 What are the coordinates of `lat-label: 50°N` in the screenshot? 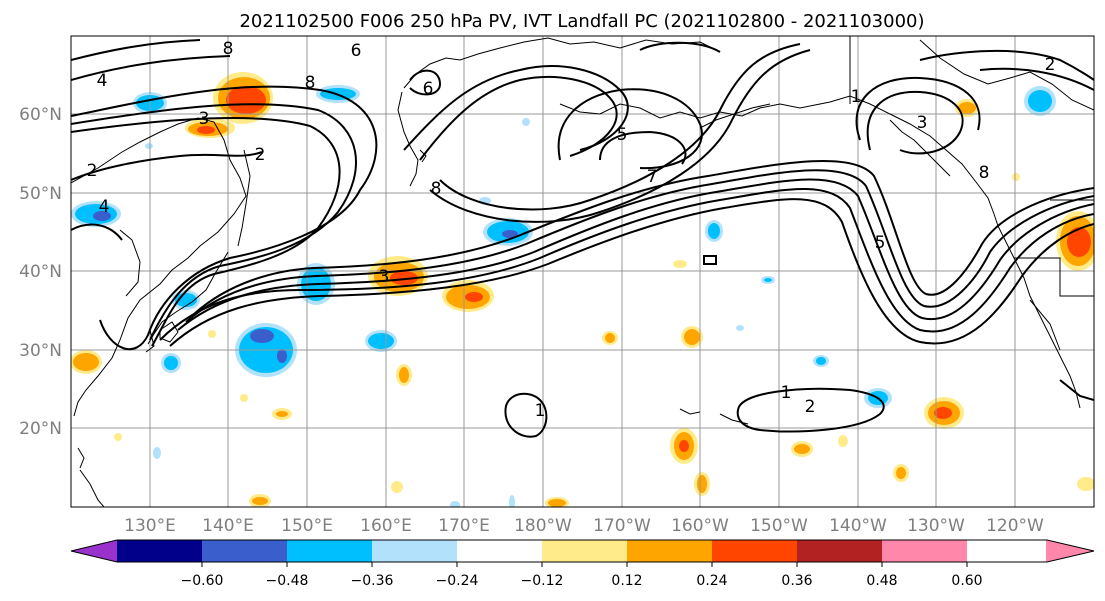 It's located at (40, 194).